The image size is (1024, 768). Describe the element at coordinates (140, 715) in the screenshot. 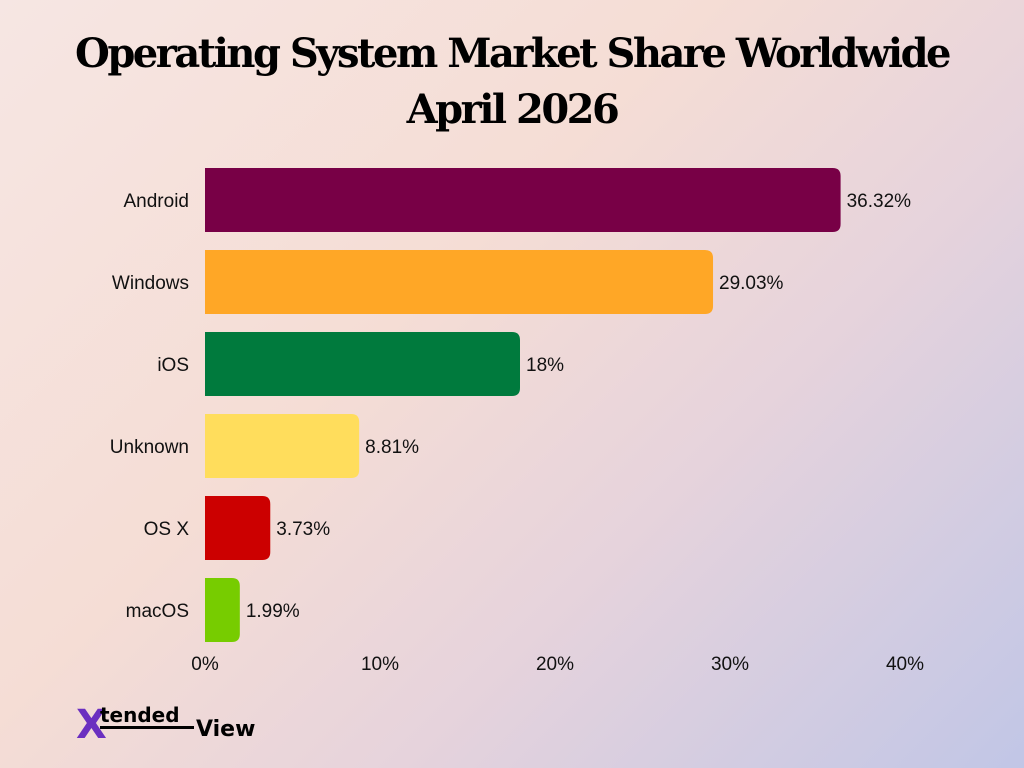

I see `logo-text-main: tended` at that location.